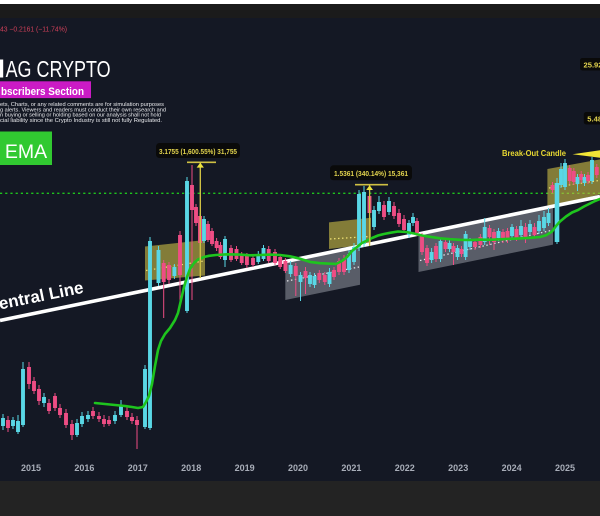 The width and height of the screenshot is (600, 516). What do you see at coordinates (512, 468) in the screenshot?
I see `svg-text: 2024` at bounding box center [512, 468].